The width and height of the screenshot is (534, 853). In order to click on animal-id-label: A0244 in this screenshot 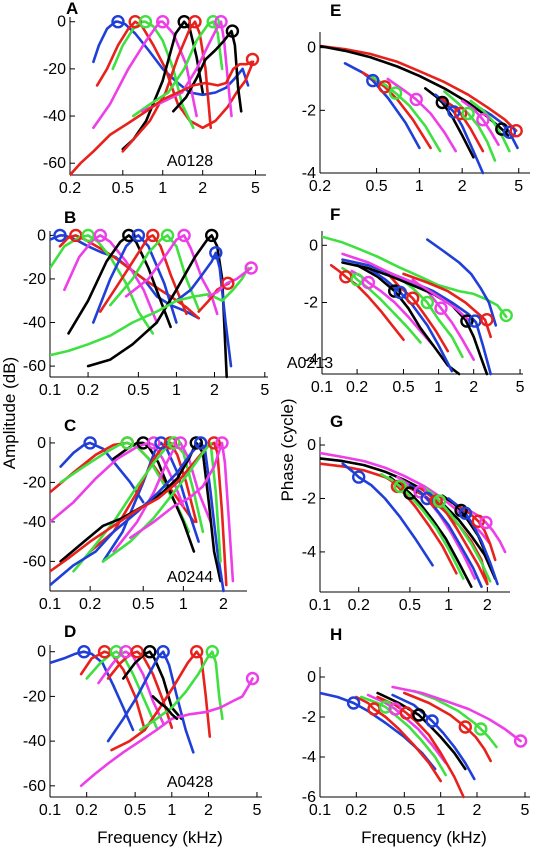, I will do `click(190, 577)`.